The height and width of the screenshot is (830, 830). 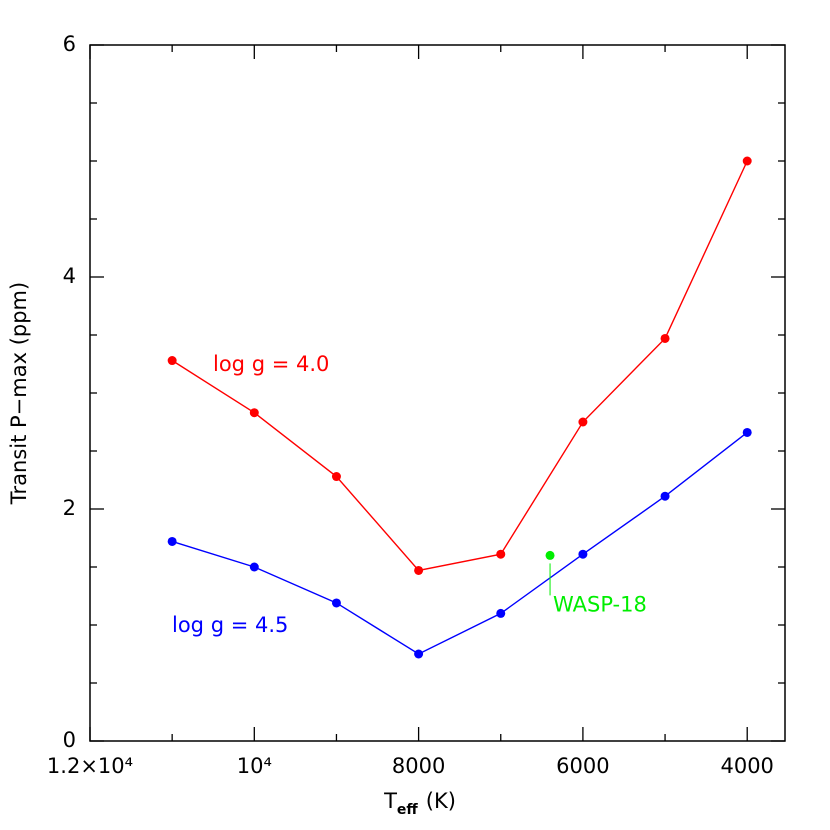 What do you see at coordinates (550, 555) in the screenshot?
I see `highlight-point` at bounding box center [550, 555].